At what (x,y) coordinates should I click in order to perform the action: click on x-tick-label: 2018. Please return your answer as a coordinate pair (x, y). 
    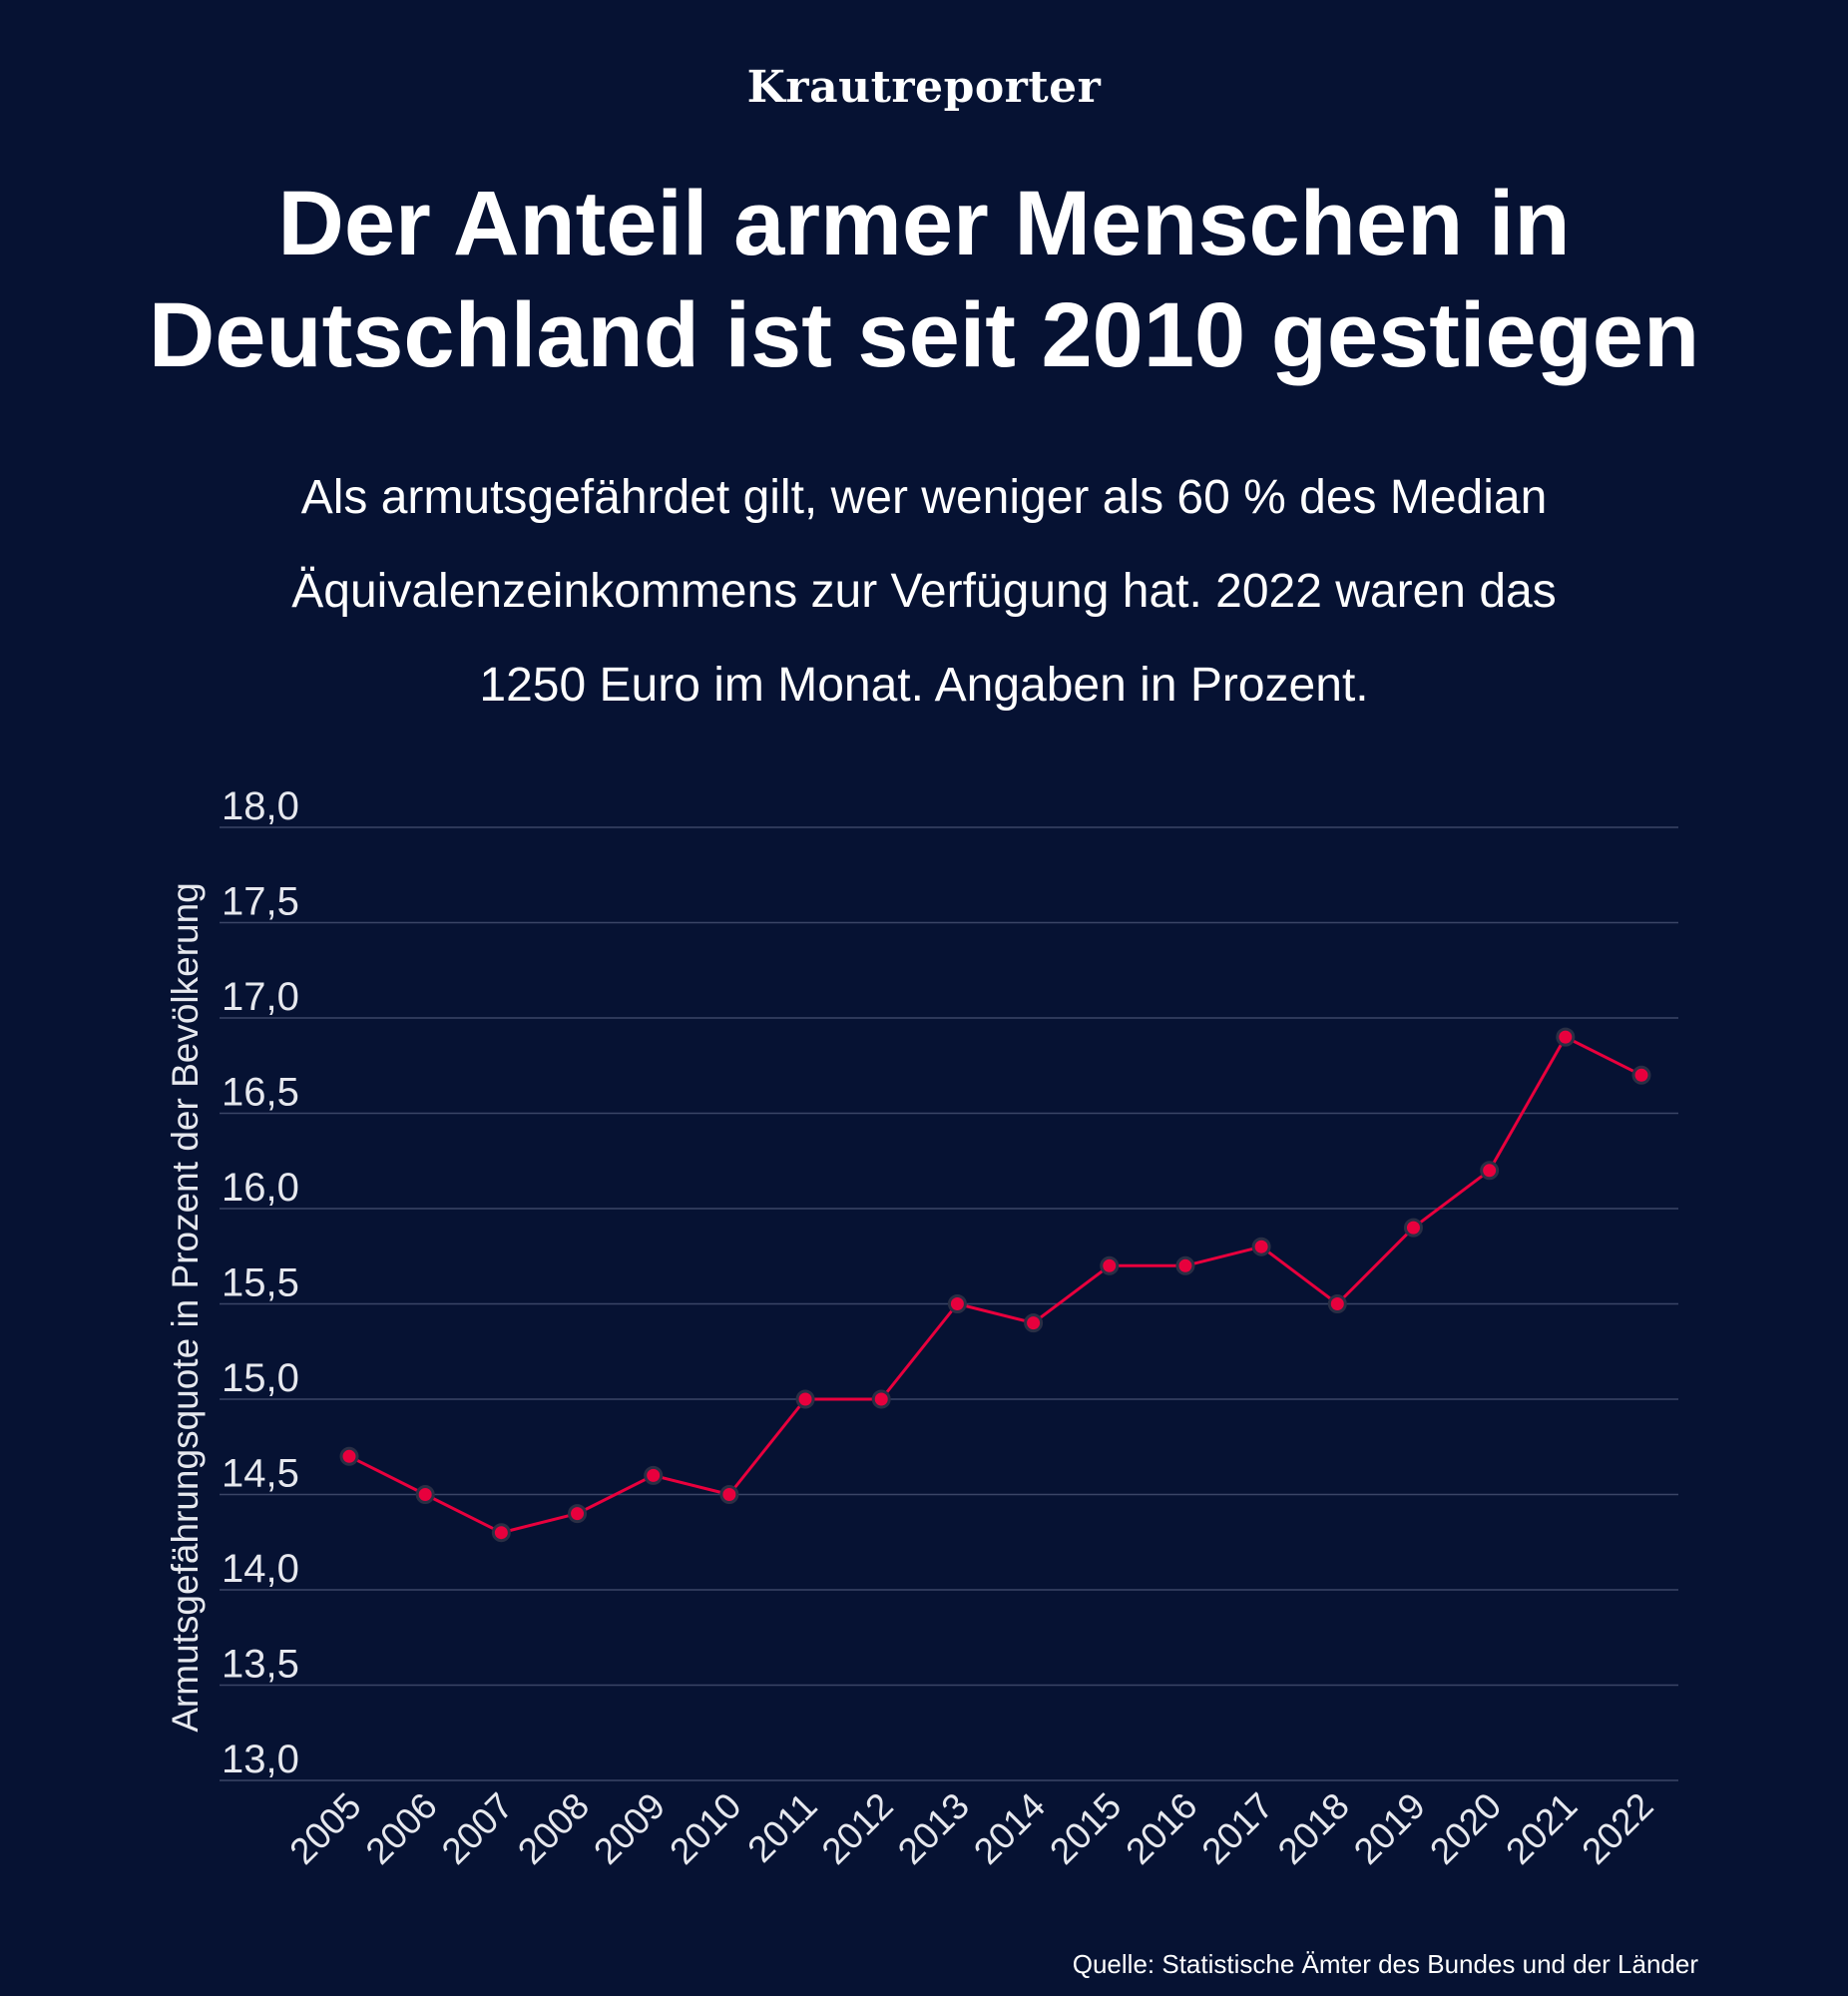
    Looking at the image, I should click on (1314, 1828).